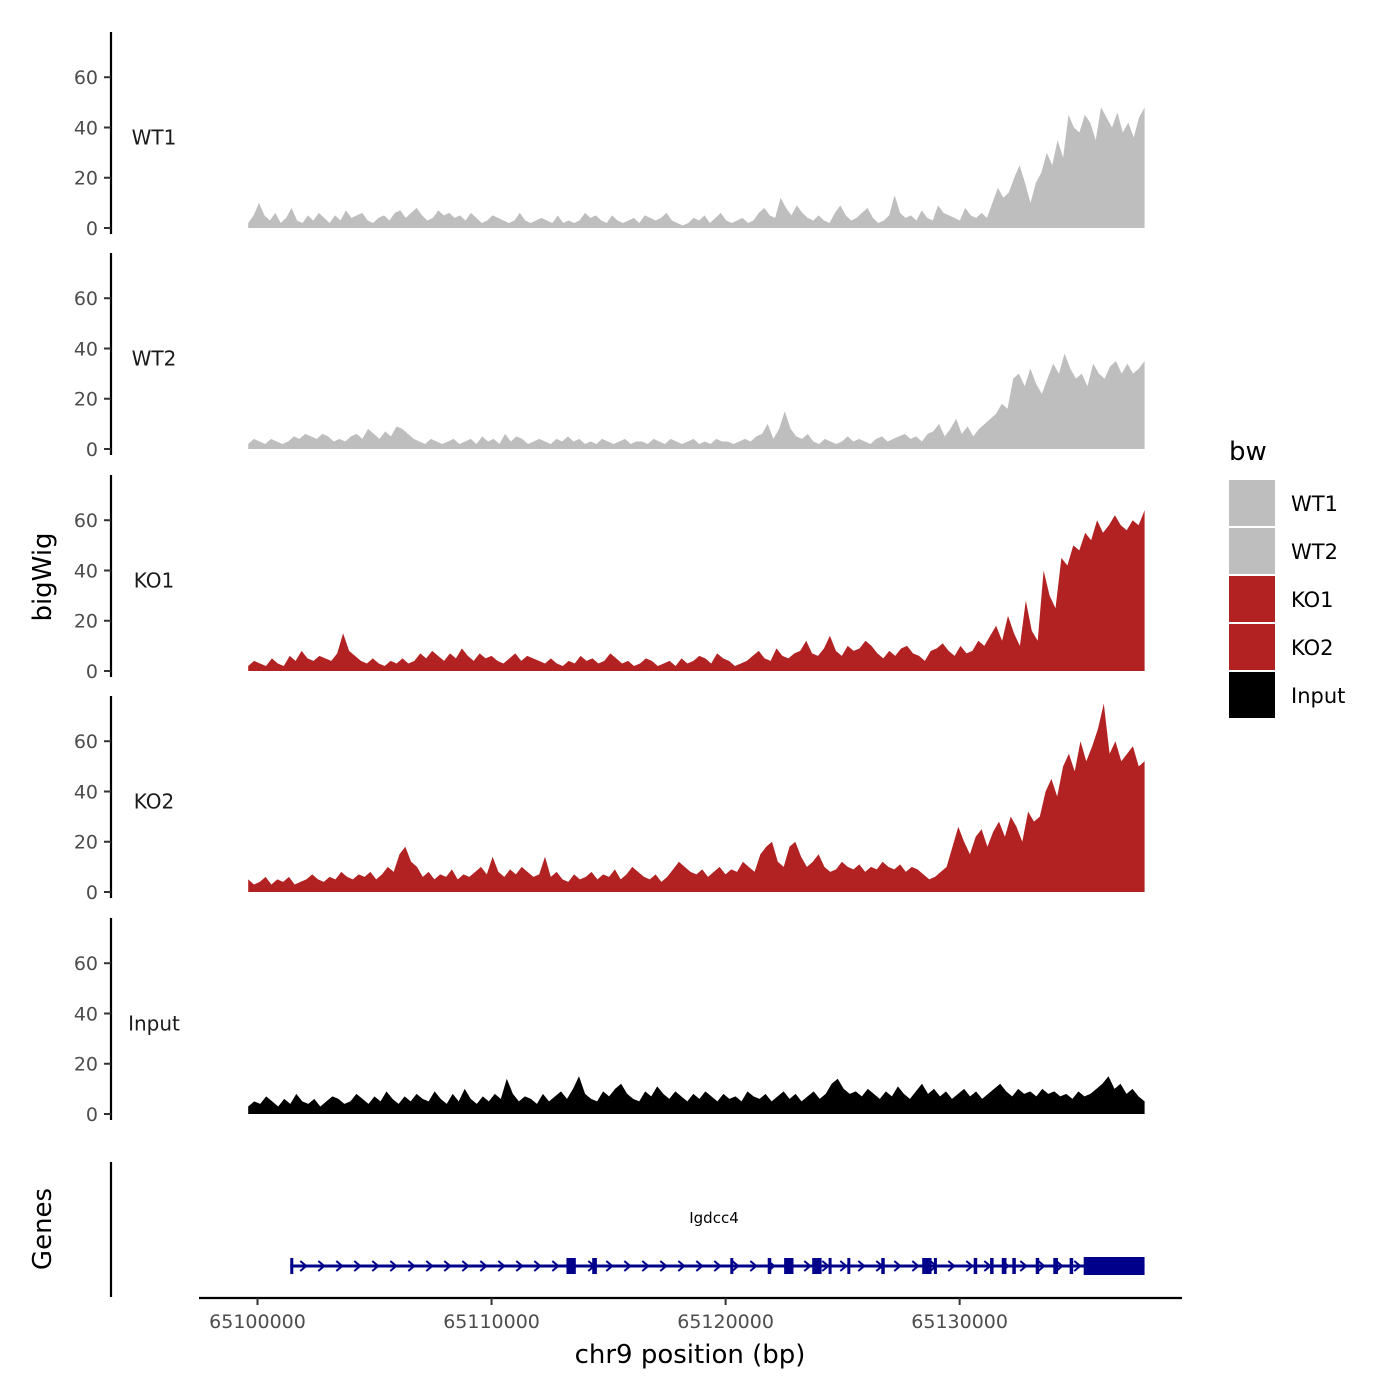 The height and width of the screenshot is (1400, 1400). Describe the element at coordinates (959, 1322) in the screenshot. I see `x-tick-label: 65130000` at that location.